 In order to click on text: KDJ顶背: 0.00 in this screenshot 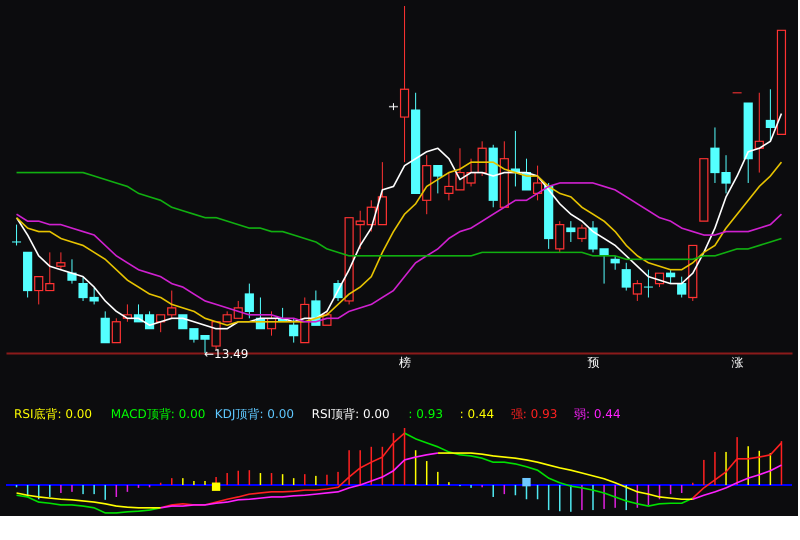, I will do `click(254, 414)`.